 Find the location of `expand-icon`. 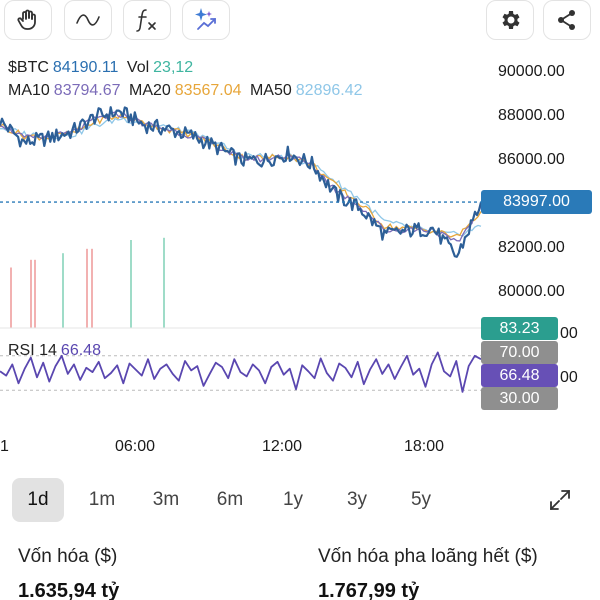

expand-icon is located at coordinates (560, 502).